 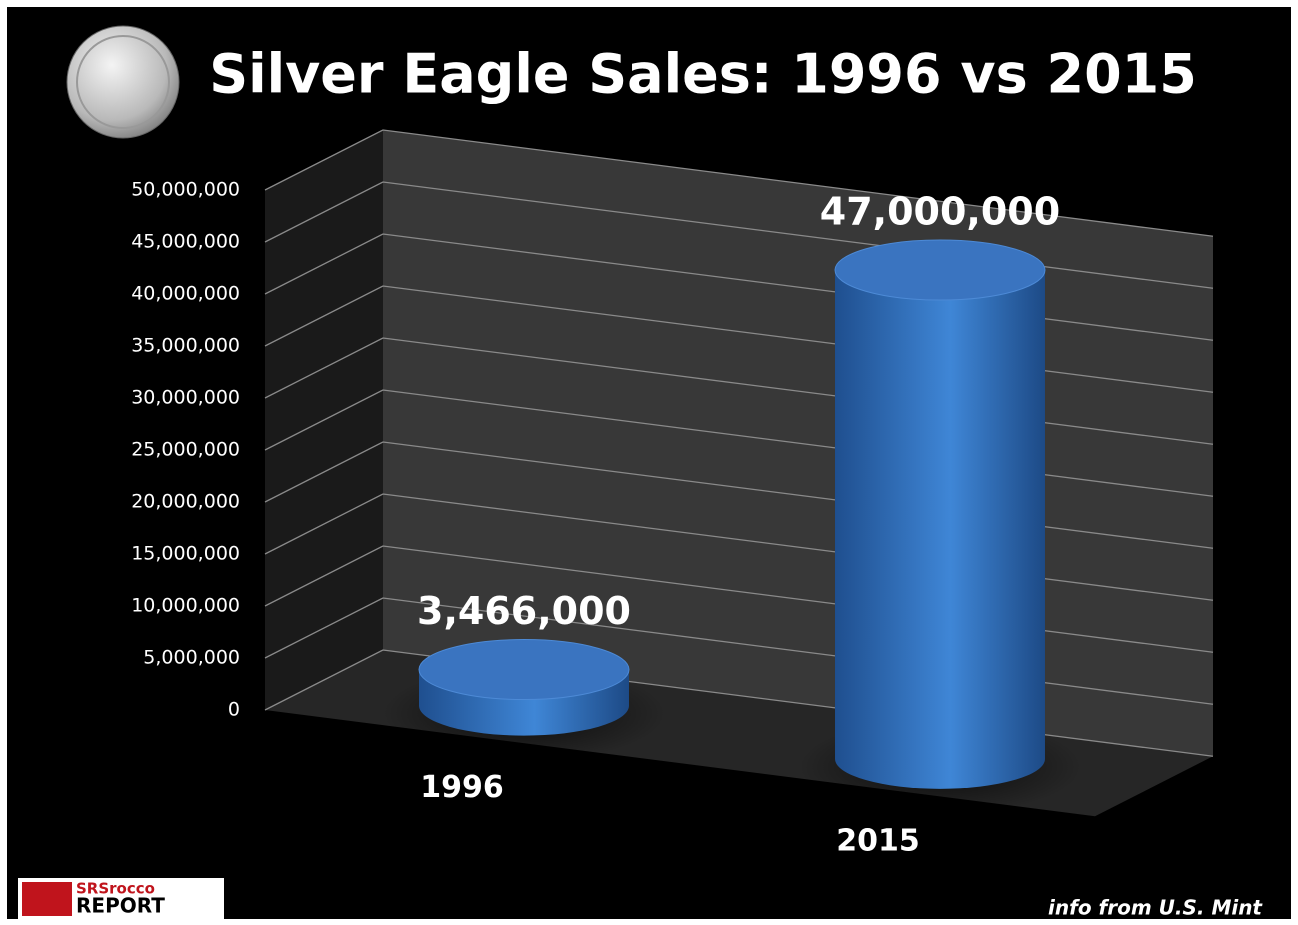 I want to click on y-tick-label: 20,000,000, so click(x=185, y=502).